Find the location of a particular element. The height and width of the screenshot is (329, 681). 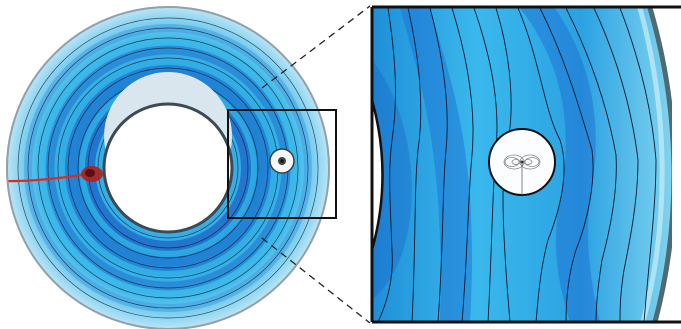

zoom-obstacle-disk is located at coordinates (522, 162).